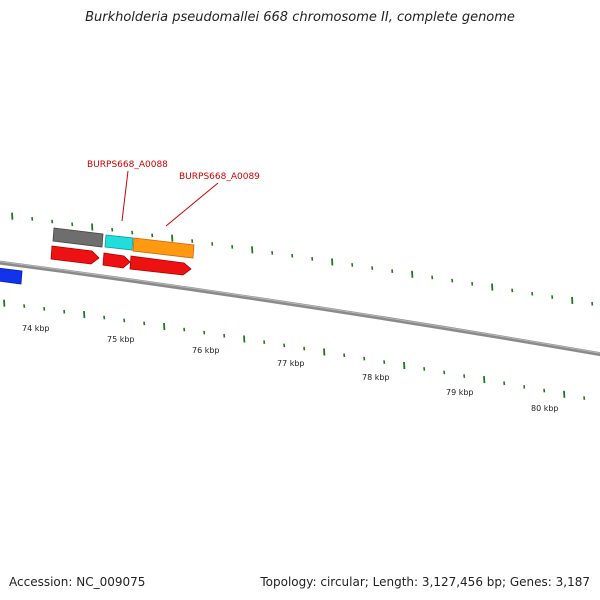 Image resolution: width=600 pixels, height=600 pixels. What do you see at coordinates (460, 392) in the screenshot?
I see `scale-label-79: 79 kbp` at bounding box center [460, 392].